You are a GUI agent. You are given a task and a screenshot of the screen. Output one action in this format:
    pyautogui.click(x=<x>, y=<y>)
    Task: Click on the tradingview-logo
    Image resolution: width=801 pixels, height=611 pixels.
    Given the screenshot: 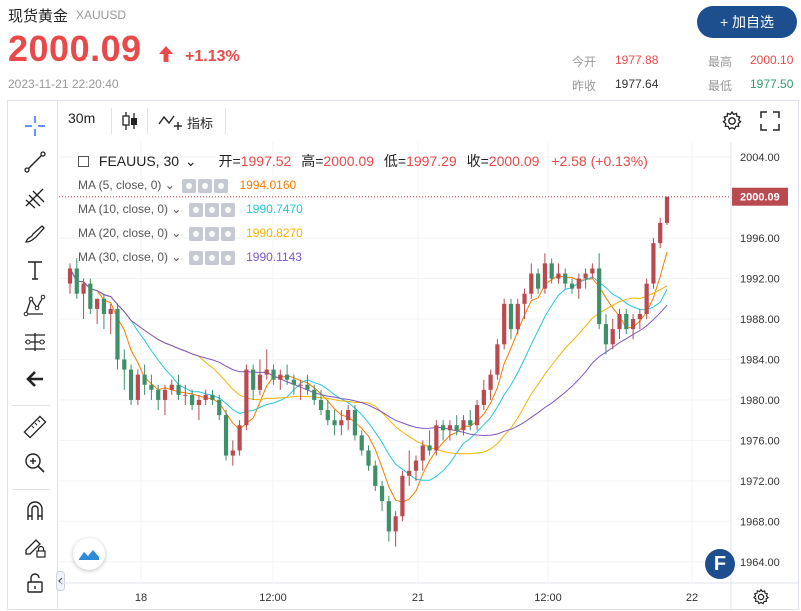 What is the action you would take?
    pyautogui.click(x=89, y=554)
    